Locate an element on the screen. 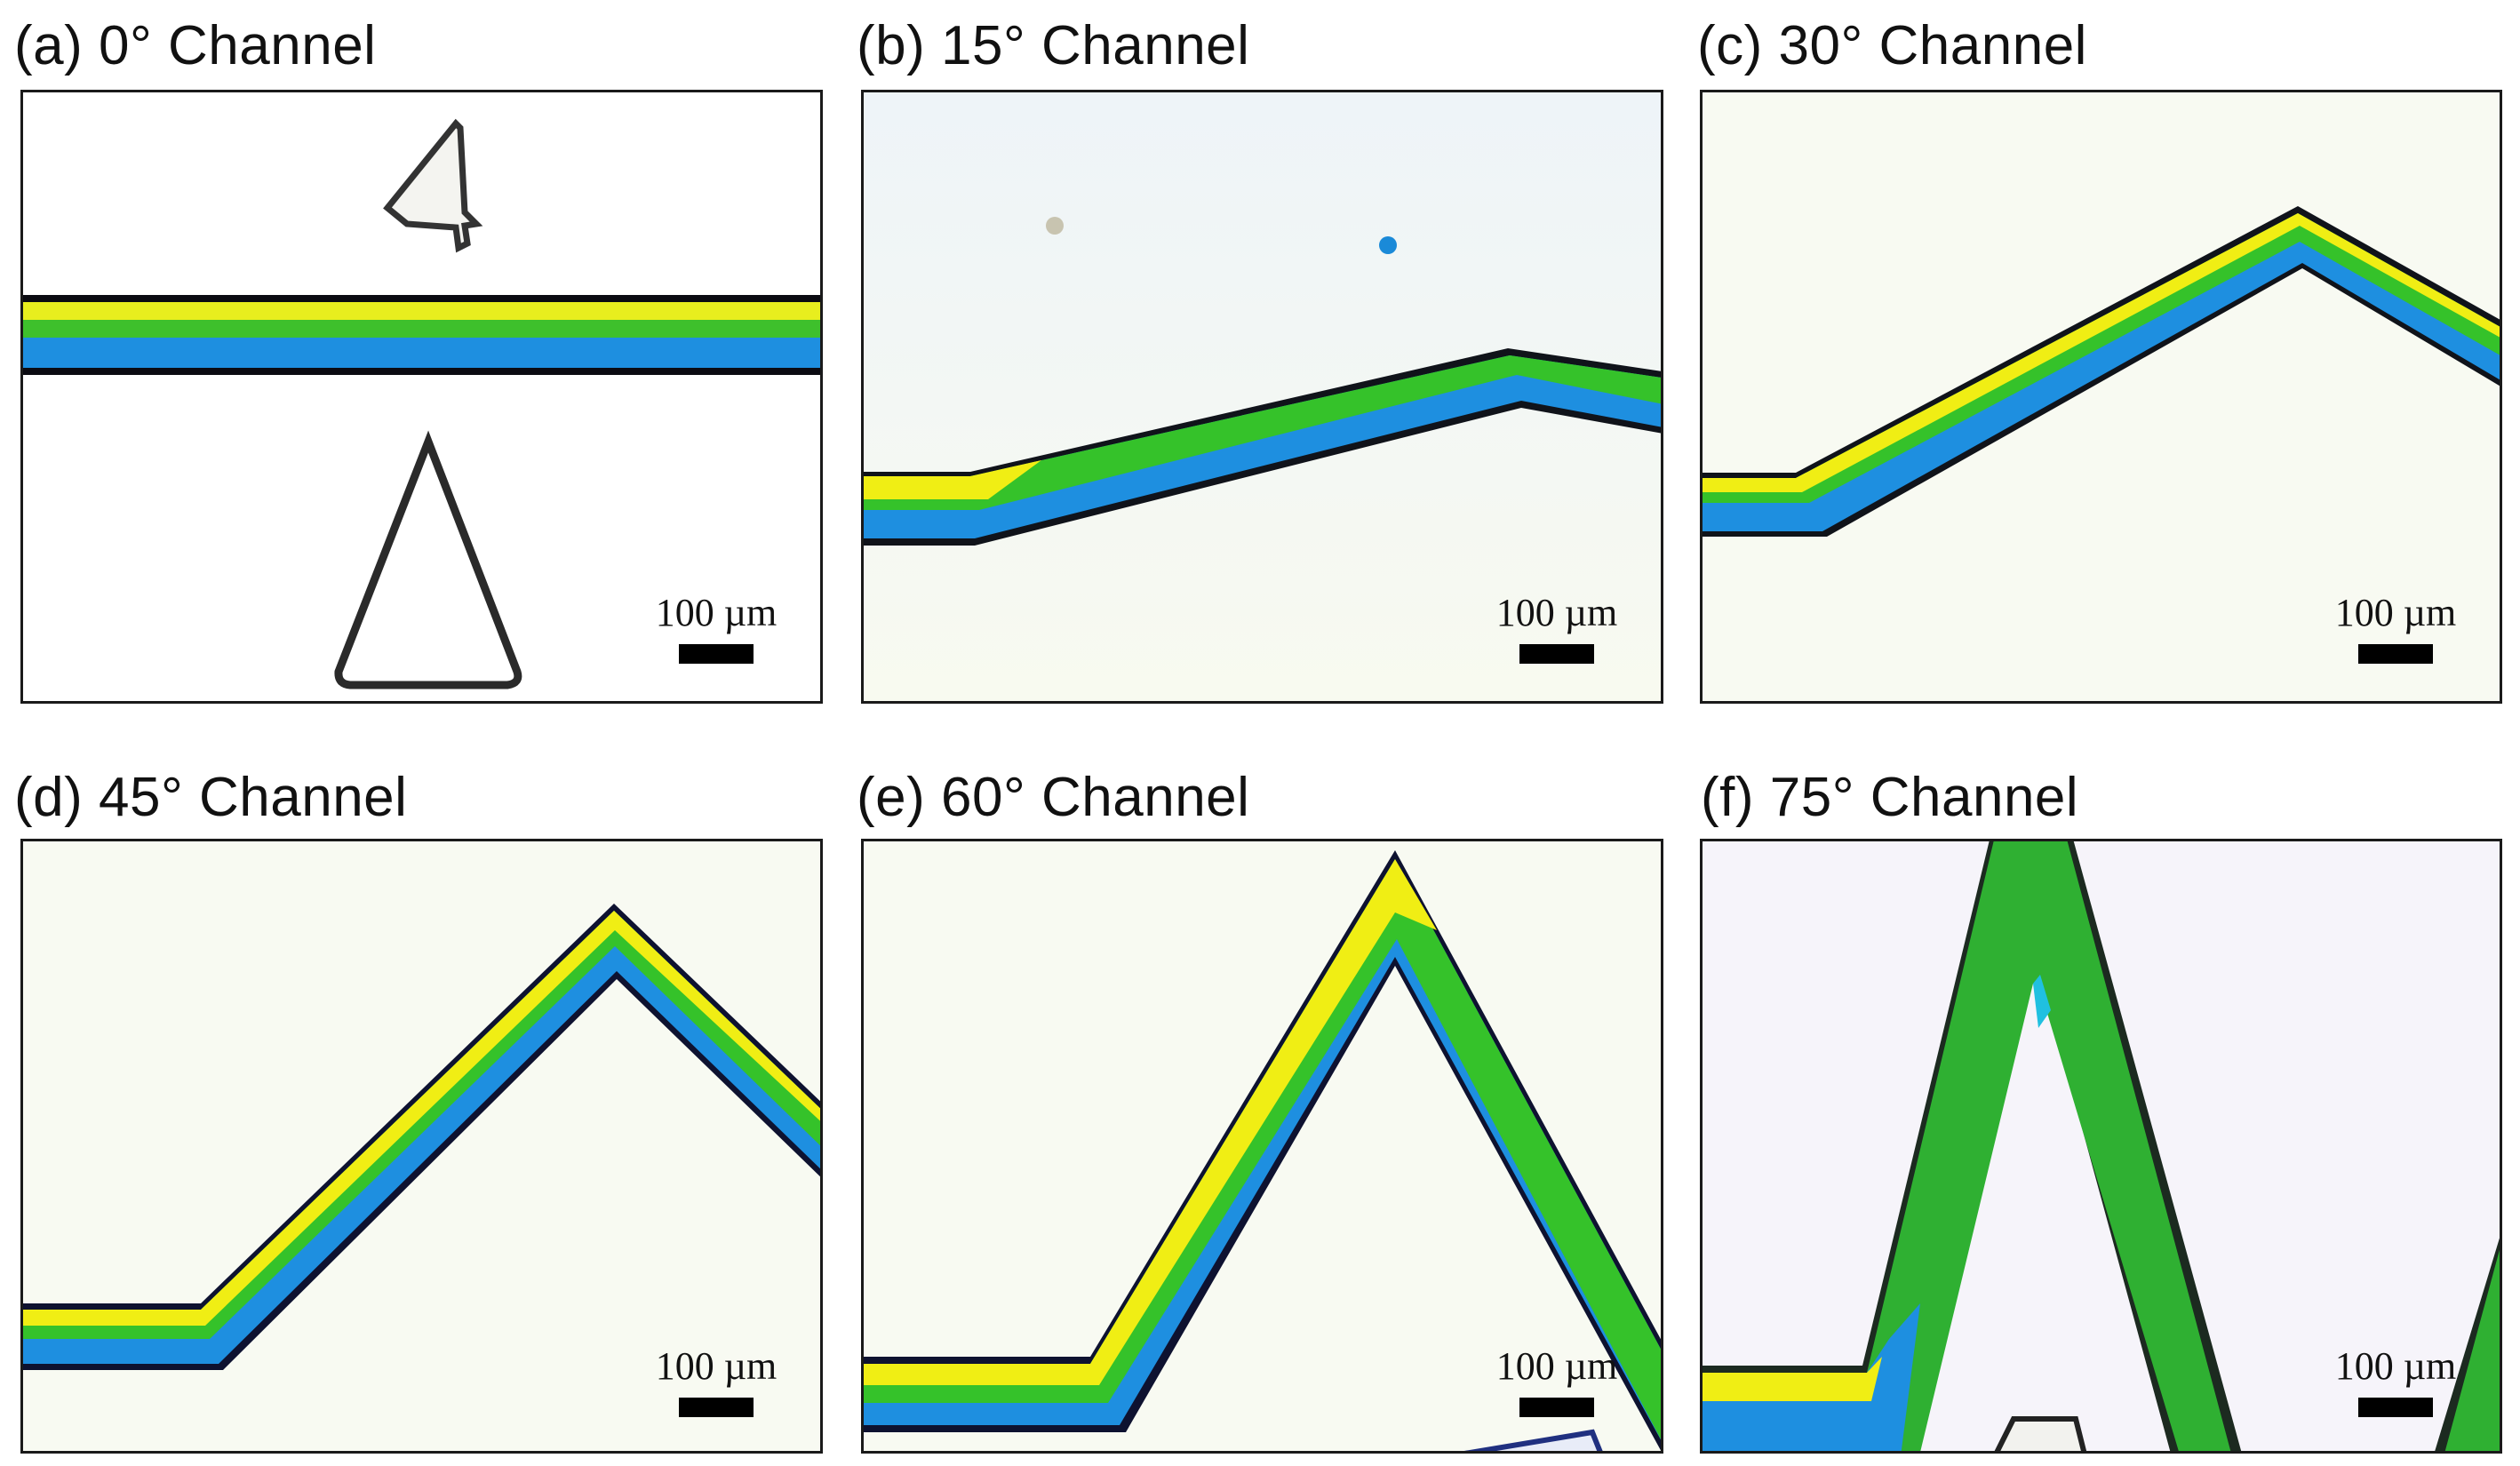 This screenshot has width=2520, height=1466. micrograph-0-degree is located at coordinates (421, 396).